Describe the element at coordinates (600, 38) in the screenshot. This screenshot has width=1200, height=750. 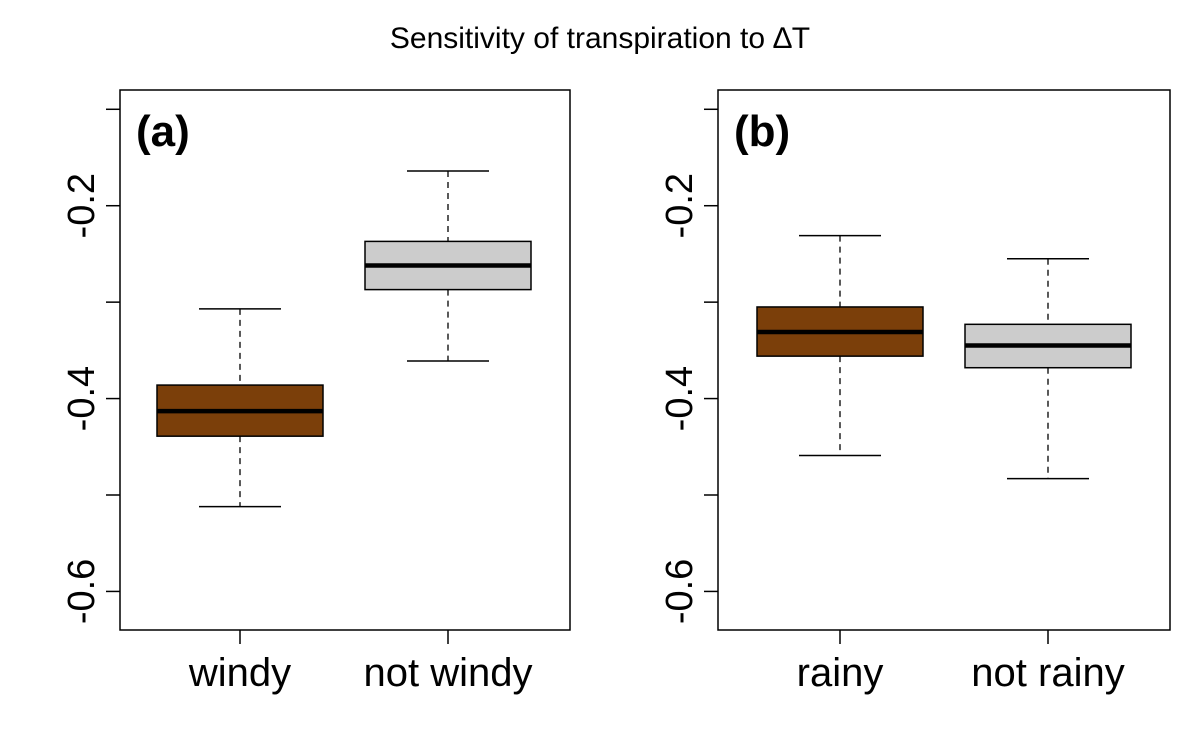
I see `chart-title: Sensitivity of transpiration to ∆T` at that location.